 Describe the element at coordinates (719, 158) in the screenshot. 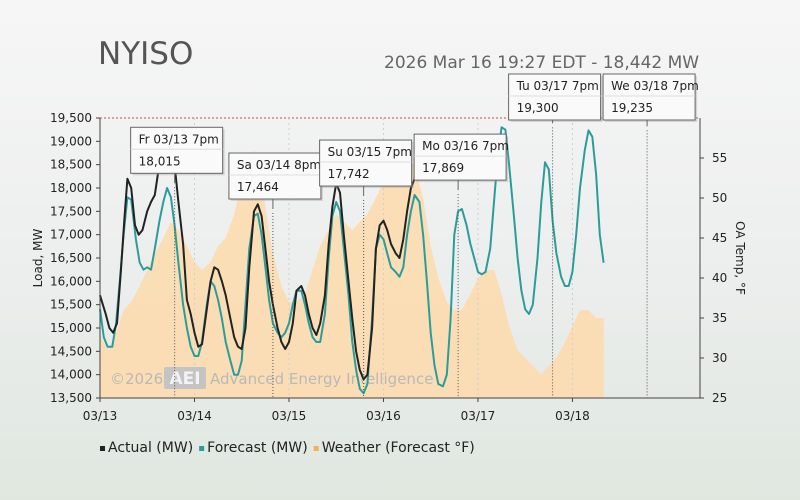

I see `y2-tick-label: 55` at that location.